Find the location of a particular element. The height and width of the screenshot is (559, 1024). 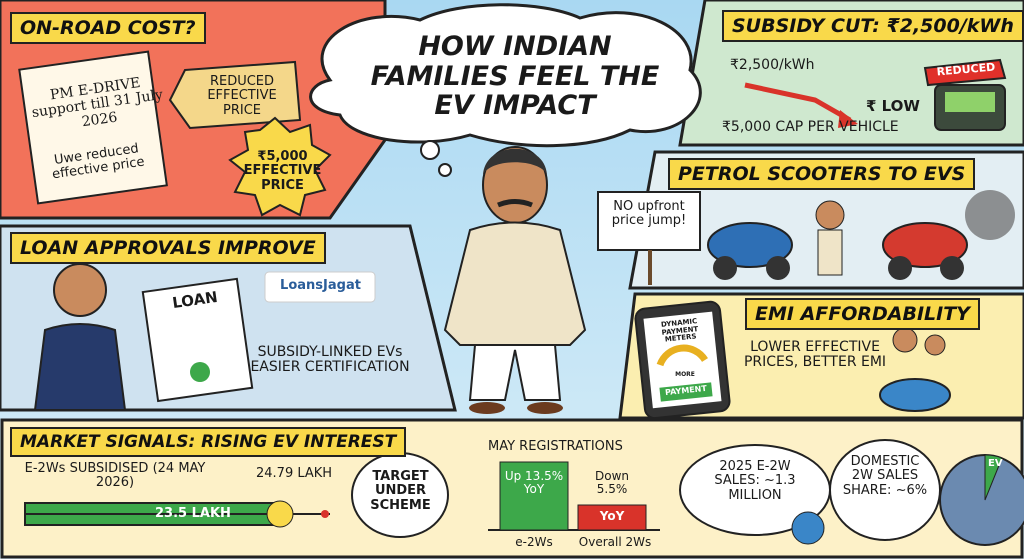

note-paper is located at coordinates (93, 127).